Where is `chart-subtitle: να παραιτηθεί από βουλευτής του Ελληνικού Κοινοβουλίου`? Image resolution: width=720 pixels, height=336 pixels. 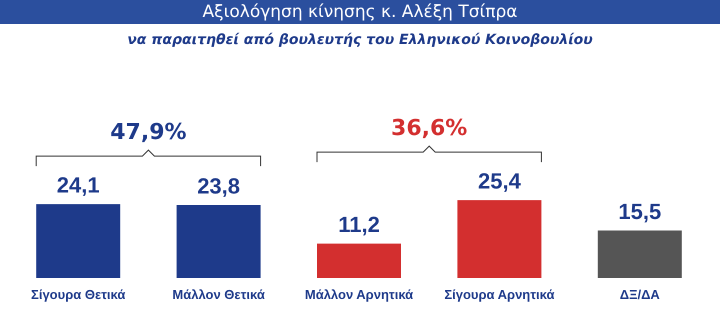 chart-subtitle: να παραιτηθεί από βουλευτής του Ελληνικού Κοινοβουλίου is located at coordinates (360, 40).